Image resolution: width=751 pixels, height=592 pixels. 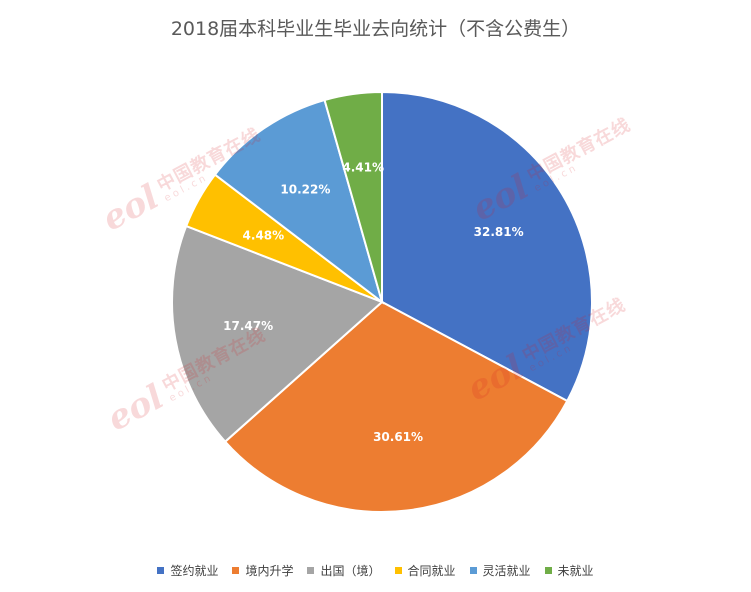 I want to click on chart-title: 2018届本科毕业生毕业去向统计（不含公费生）, so click(x=375, y=29).